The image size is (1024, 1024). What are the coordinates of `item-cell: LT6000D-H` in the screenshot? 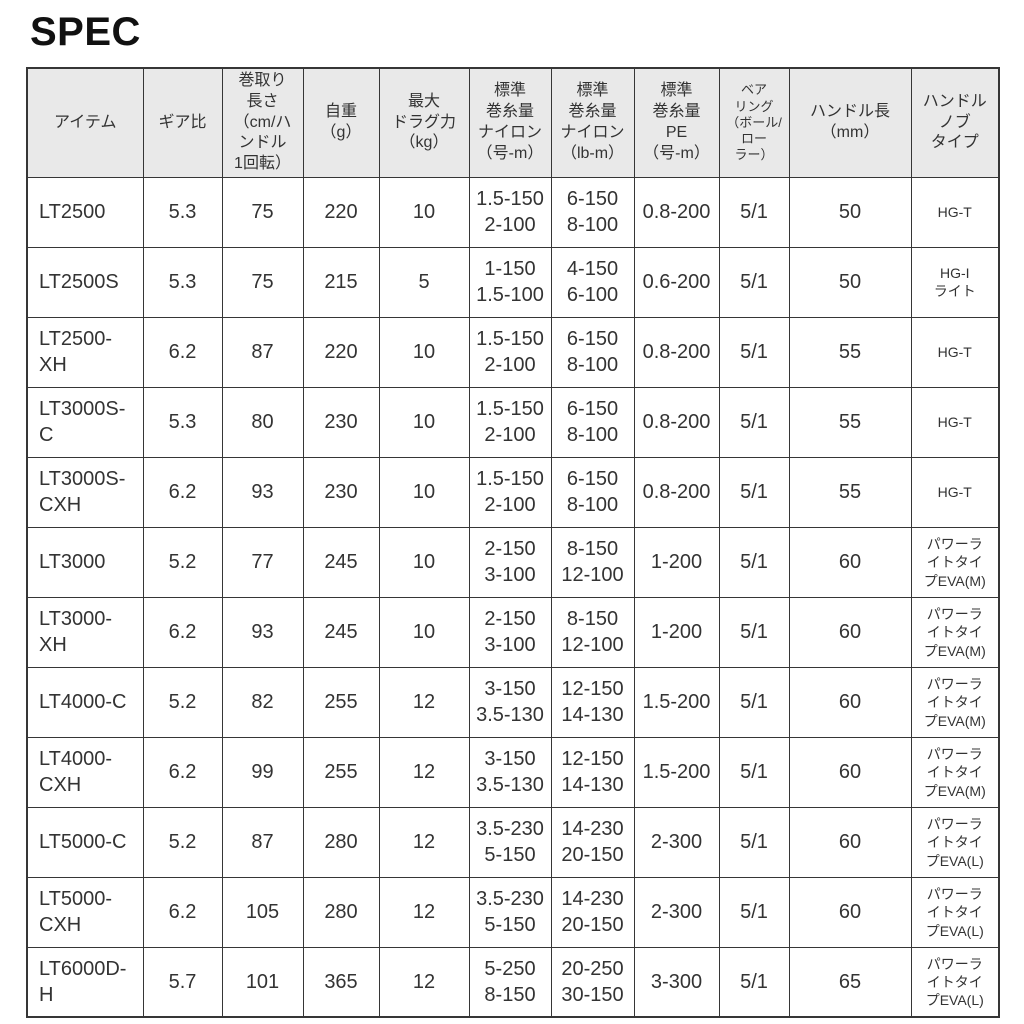 It's located at (85, 982).